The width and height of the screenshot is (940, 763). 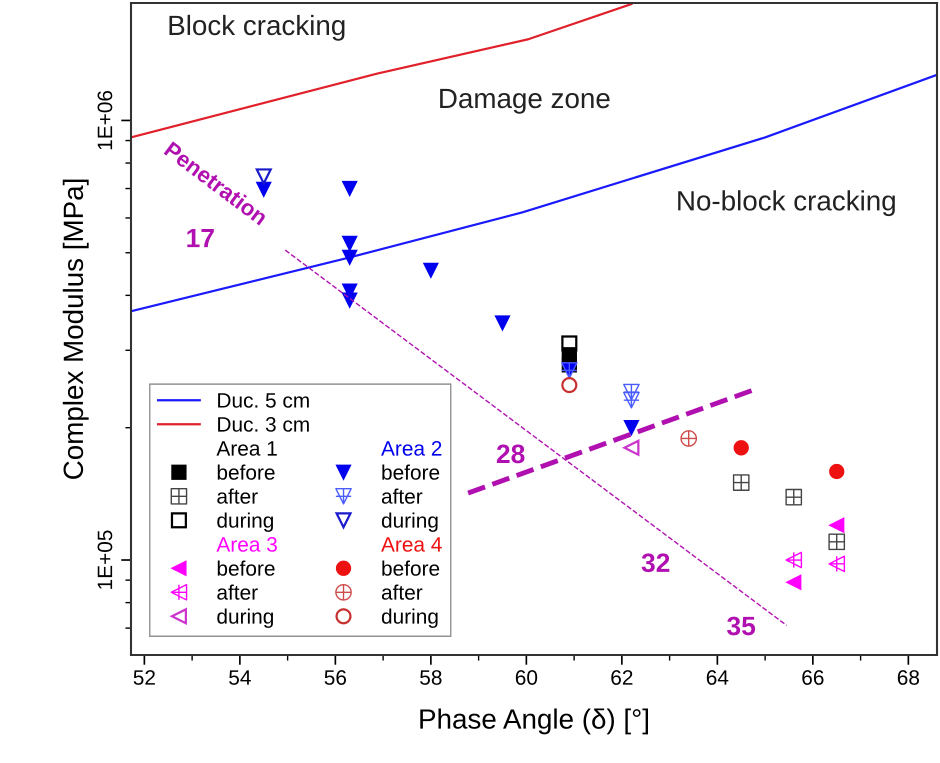 I want to click on annotation: 32, so click(x=656, y=562).